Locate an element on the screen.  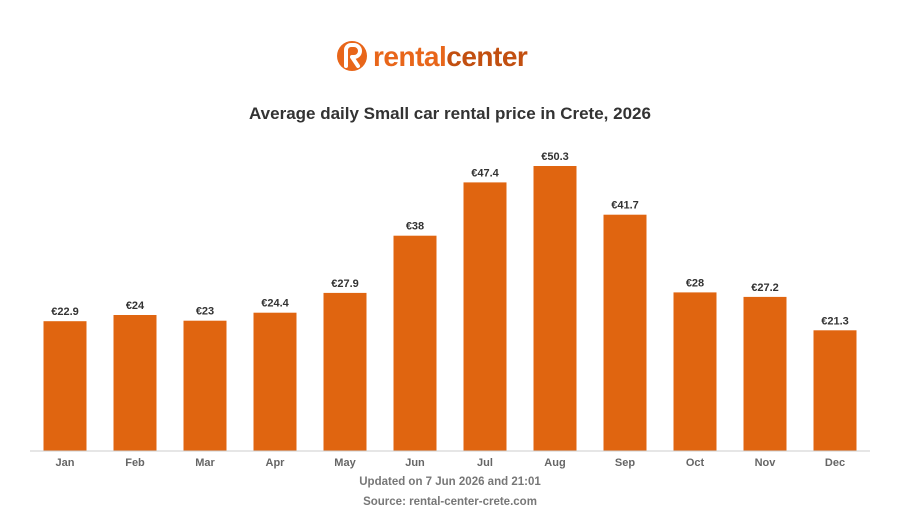
value-label-may: €27.9 is located at coordinates (345, 284).